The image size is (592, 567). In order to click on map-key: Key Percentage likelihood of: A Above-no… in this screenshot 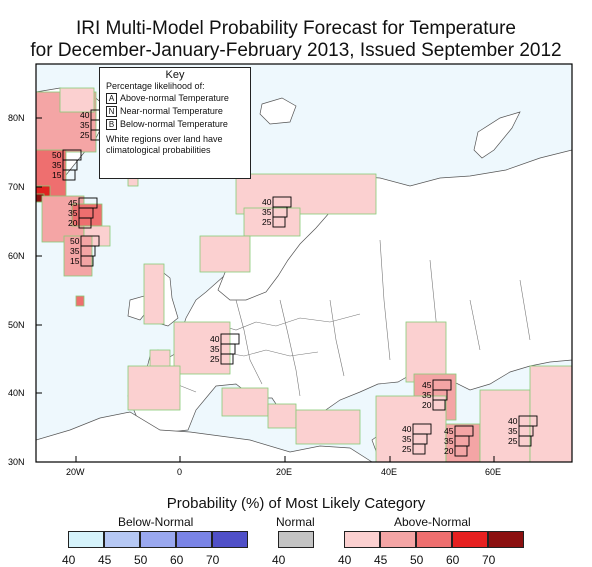, I will do `click(175, 123)`.